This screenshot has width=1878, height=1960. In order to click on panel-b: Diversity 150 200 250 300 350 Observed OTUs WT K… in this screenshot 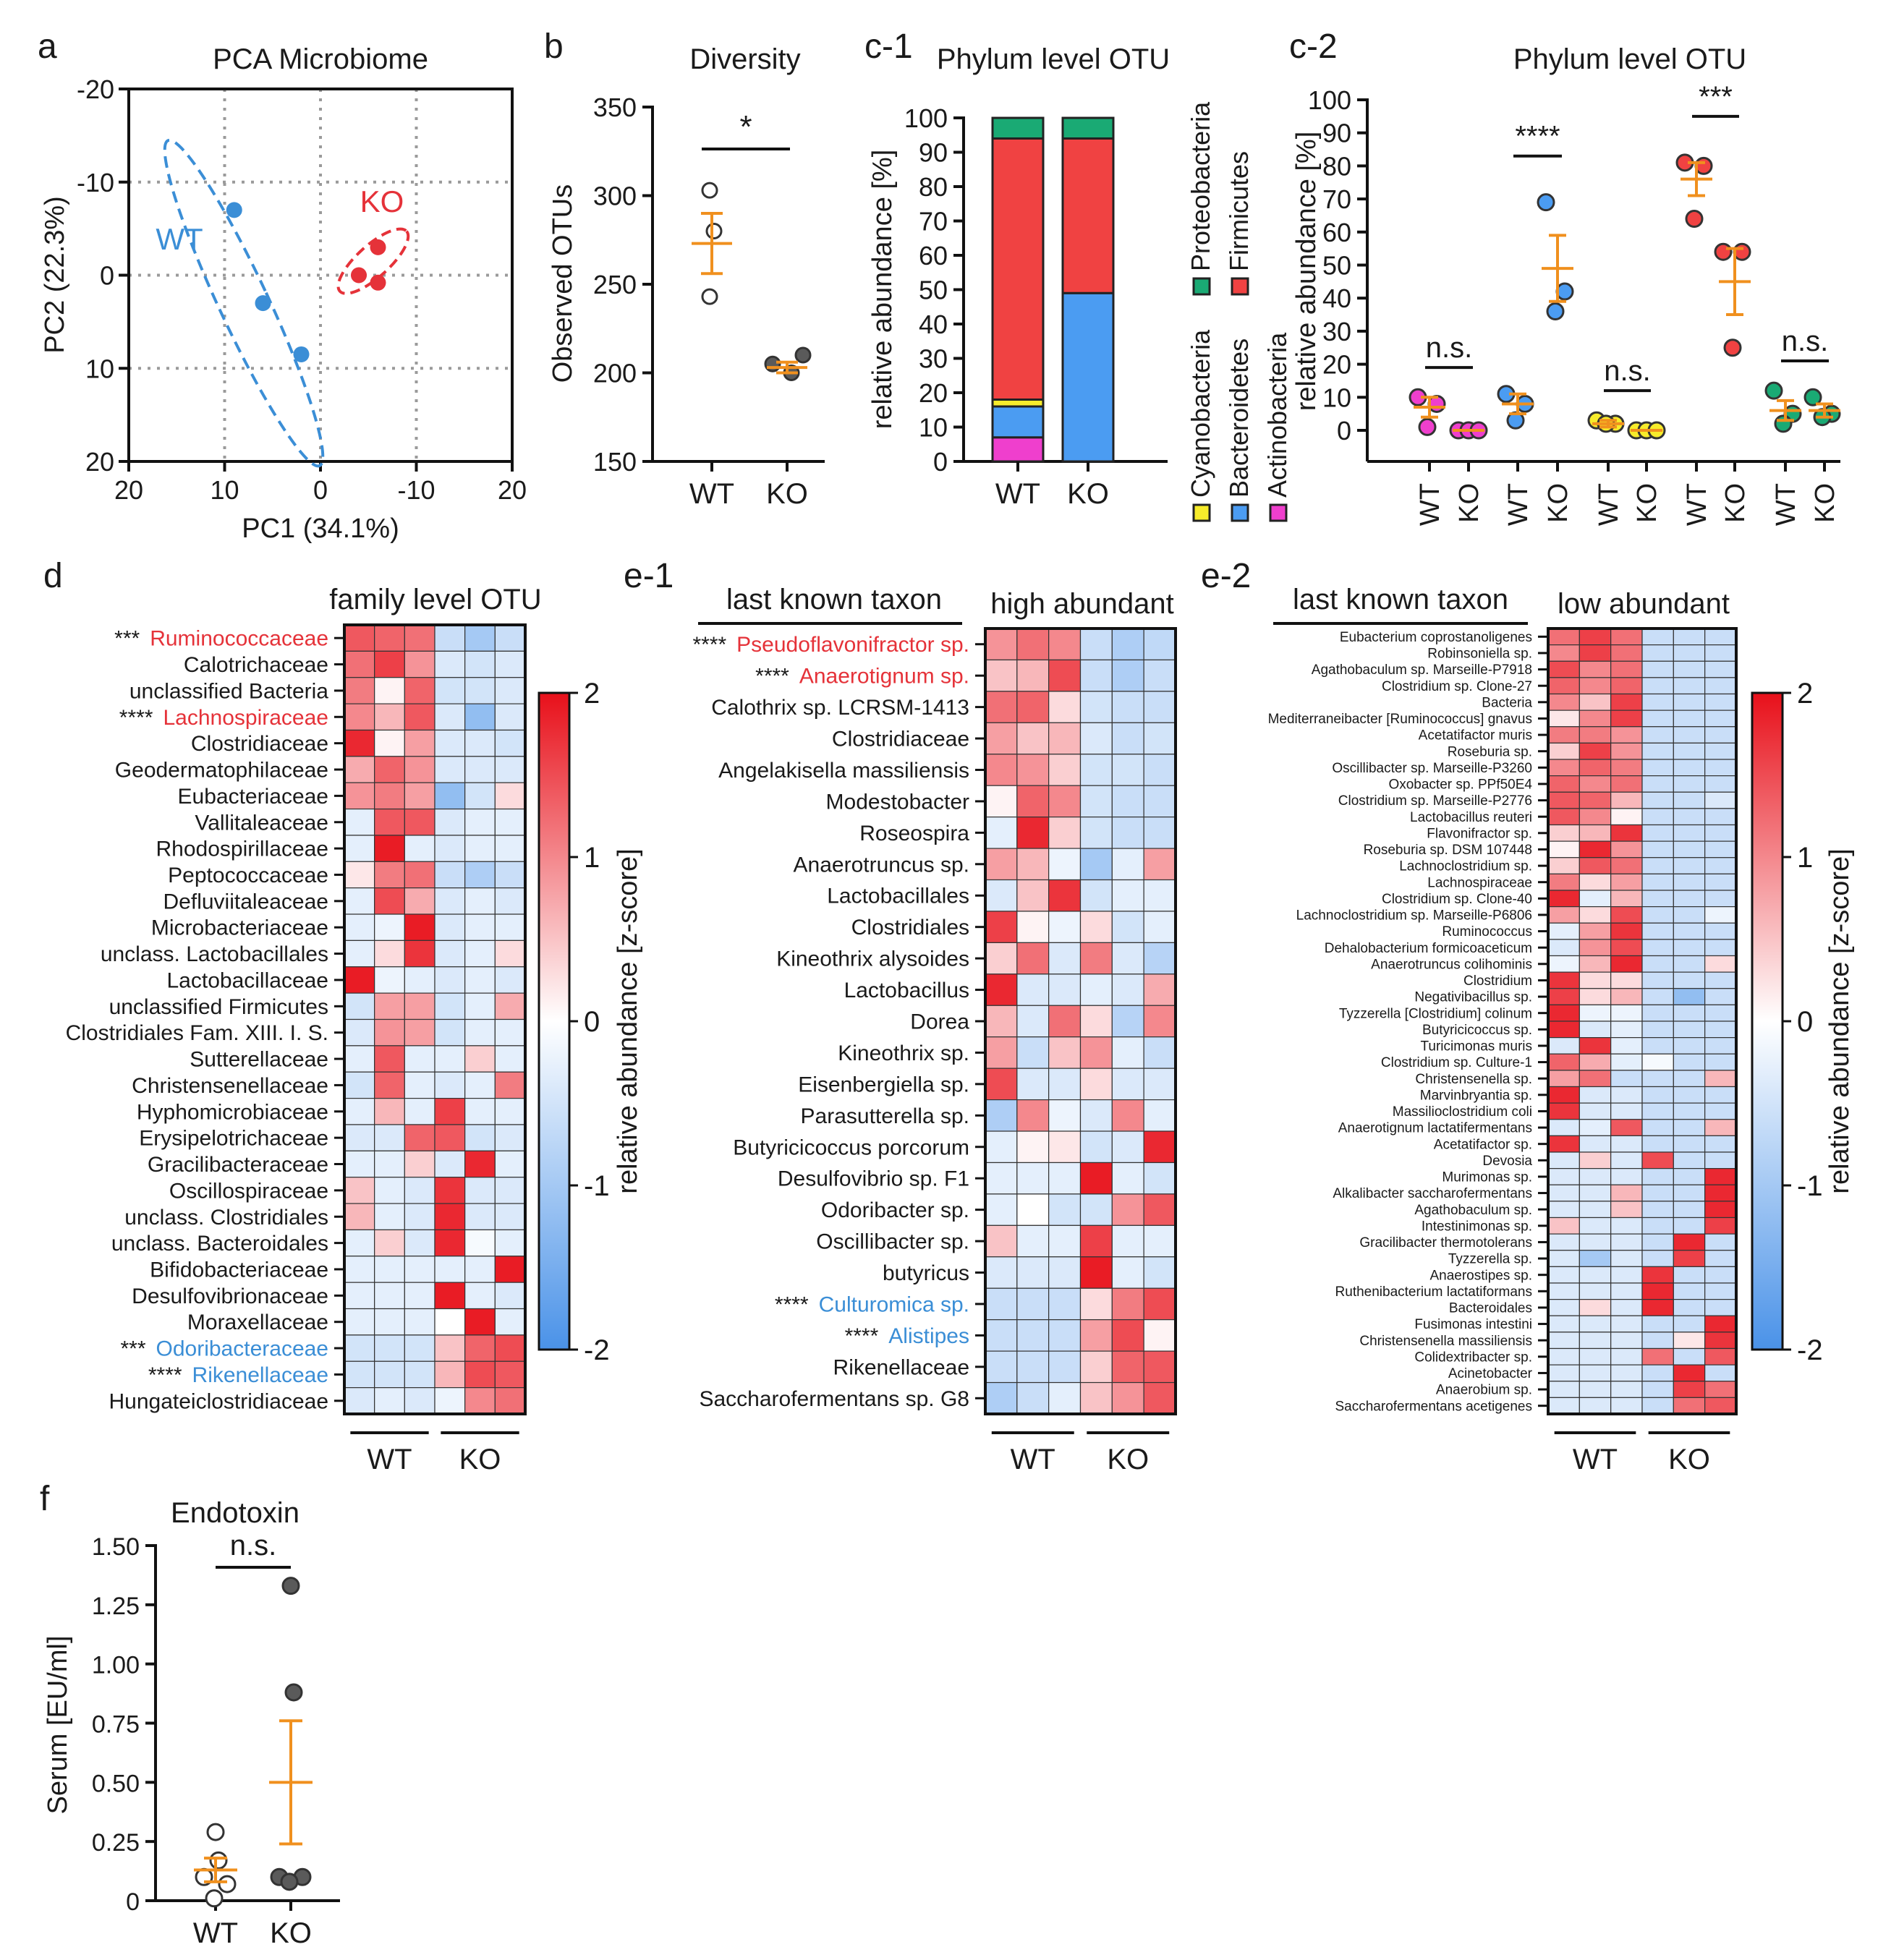, I will do `click(686, 276)`.